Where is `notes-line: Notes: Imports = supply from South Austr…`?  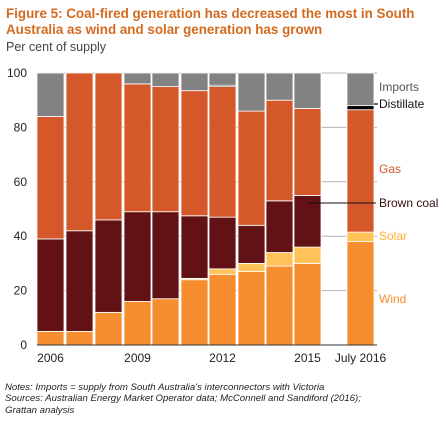 notes-line: Notes: Imports = supply from South Austr… is located at coordinates (165, 387).